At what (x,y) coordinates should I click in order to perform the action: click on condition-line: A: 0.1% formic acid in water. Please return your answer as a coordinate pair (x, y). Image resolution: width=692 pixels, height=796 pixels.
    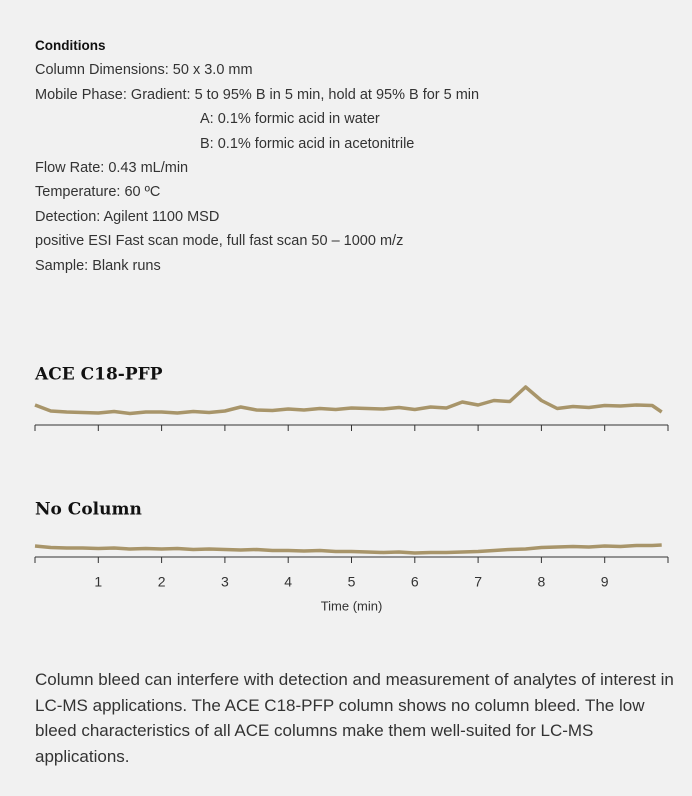
    Looking at the image, I should click on (290, 119).